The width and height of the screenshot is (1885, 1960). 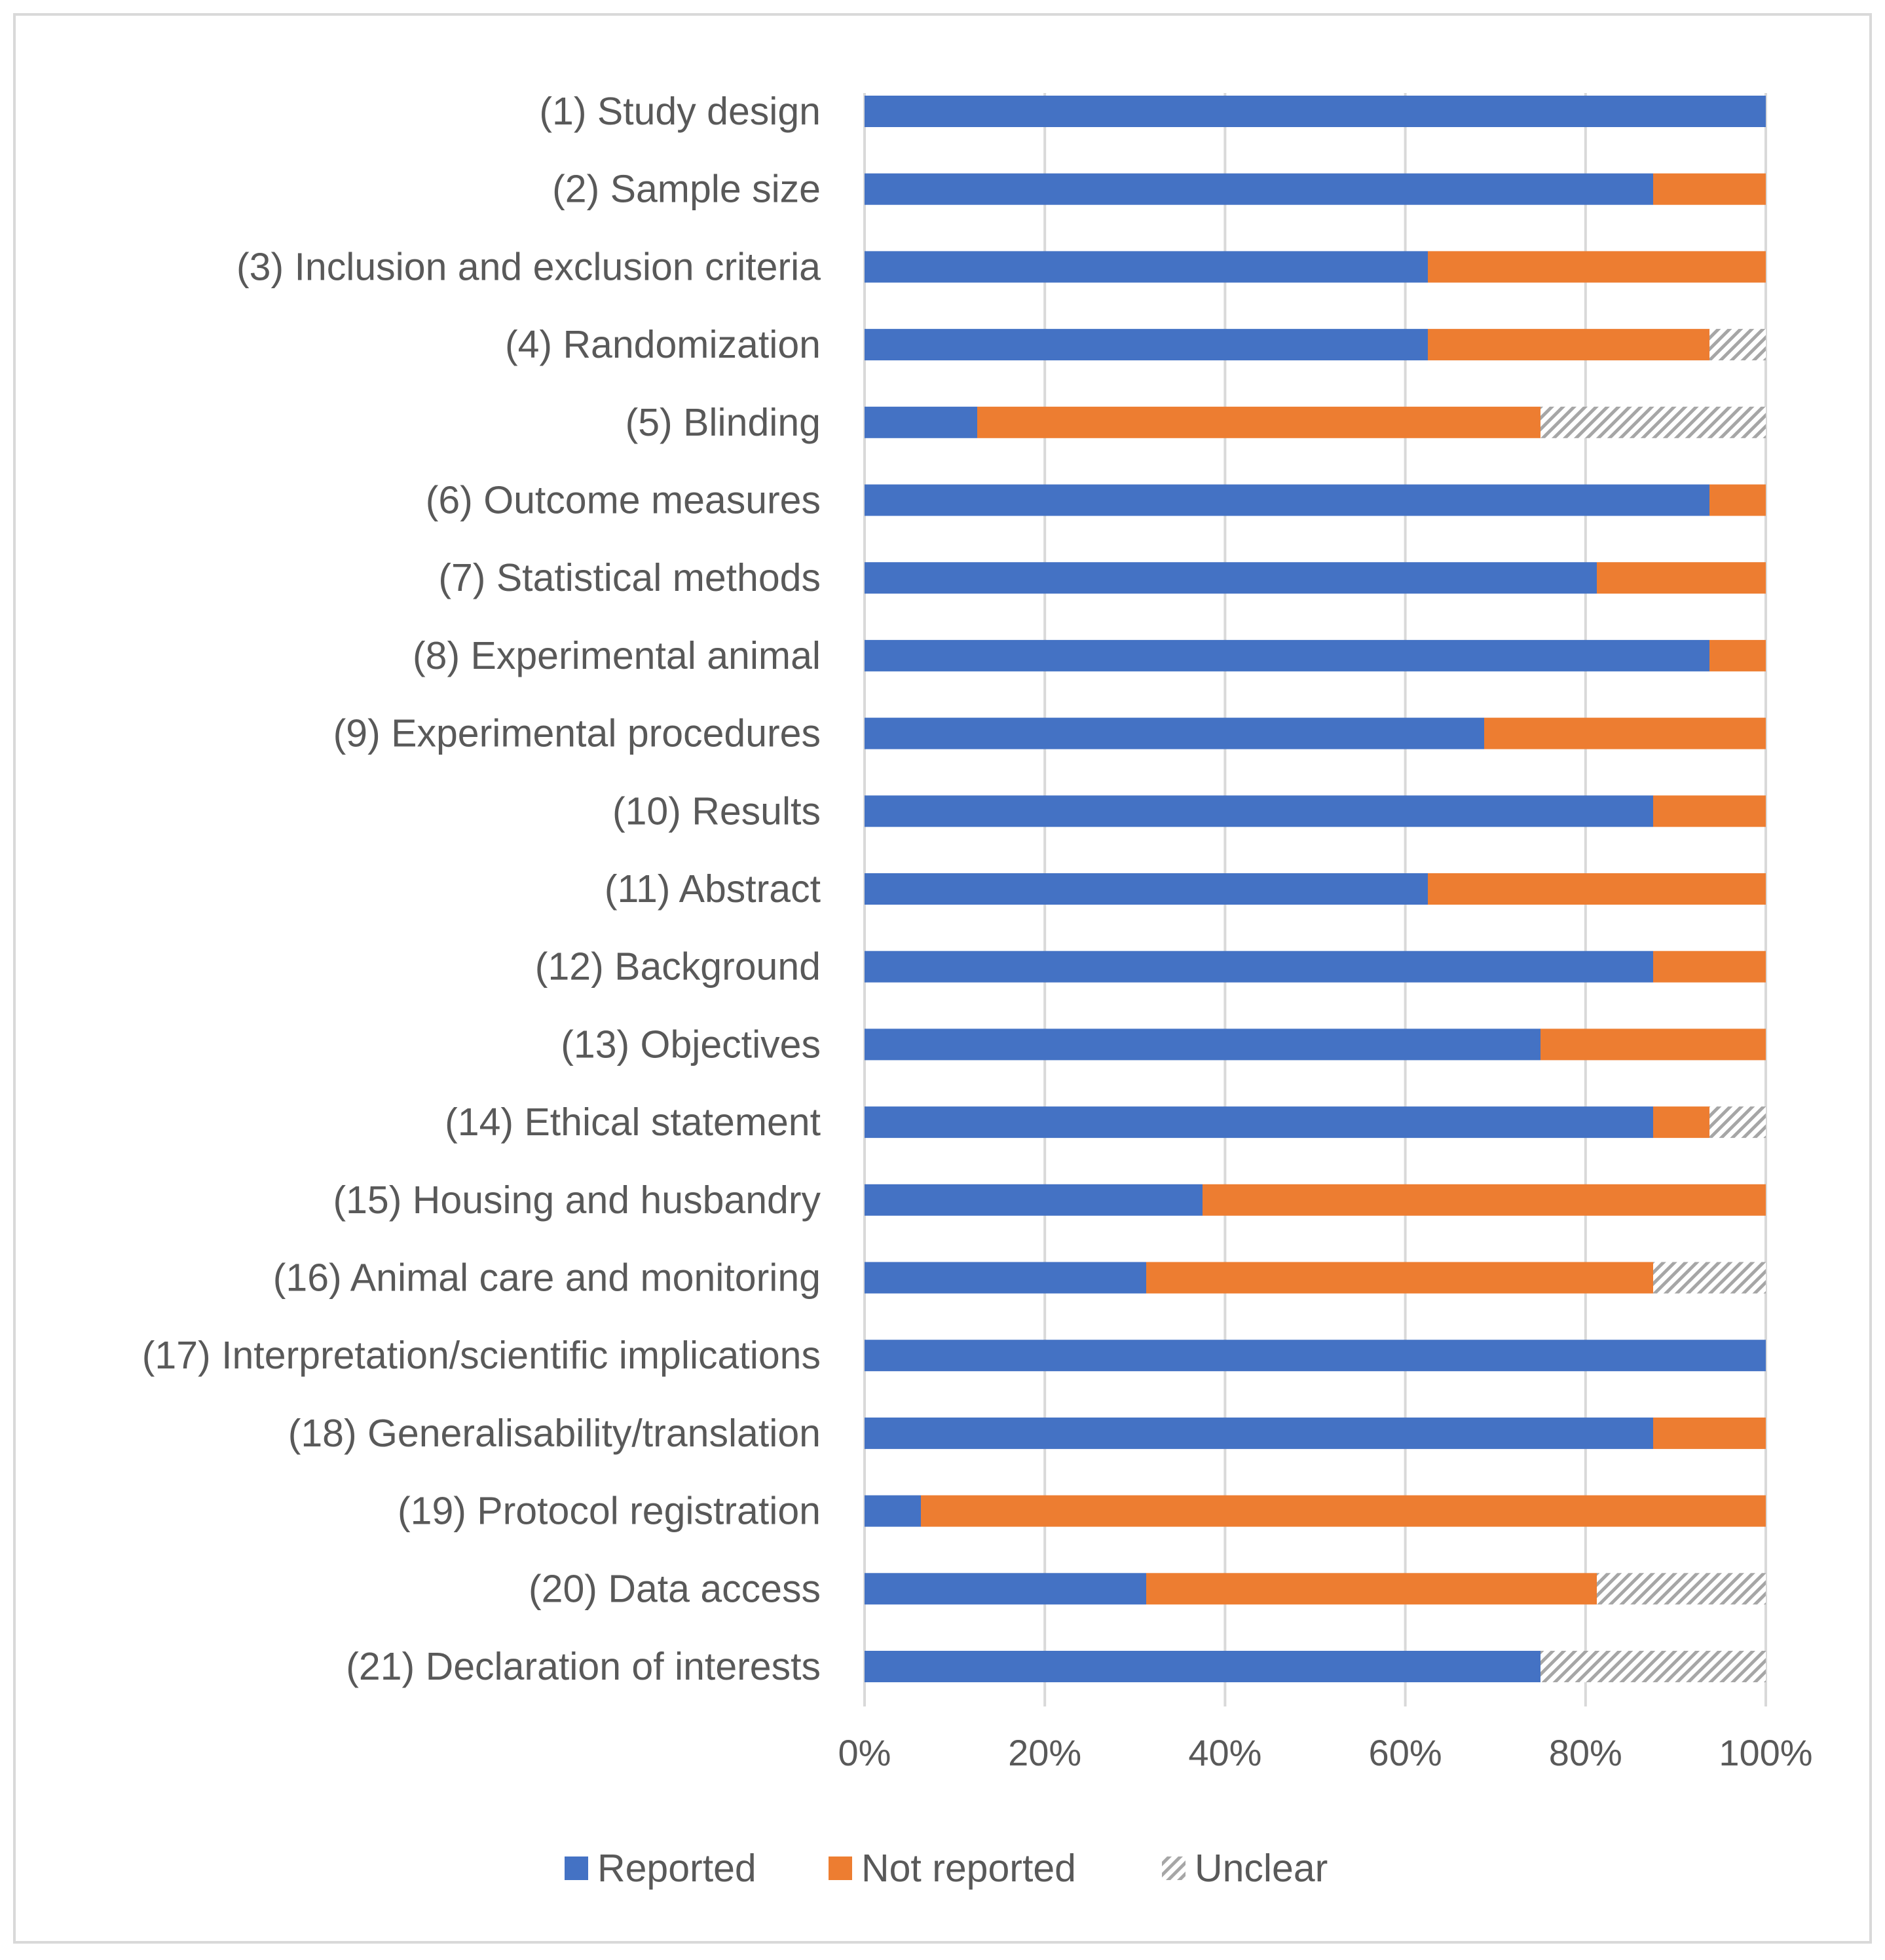 What do you see at coordinates (547, 1278) in the screenshot?
I see `category-label: (16) Animal care and monitoring` at bounding box center [547, 1278].